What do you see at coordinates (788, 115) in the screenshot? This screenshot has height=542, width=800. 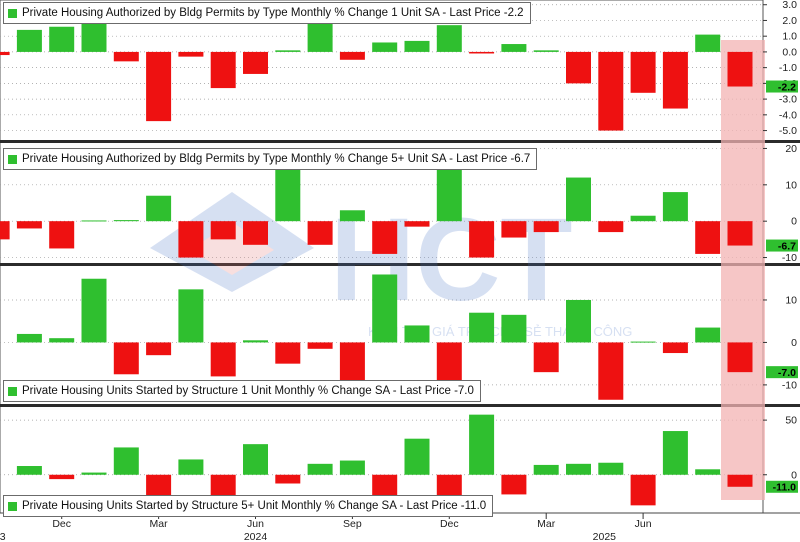 I see `ytick-label-p1-7: -4.0` at bounding box center [788, 115].